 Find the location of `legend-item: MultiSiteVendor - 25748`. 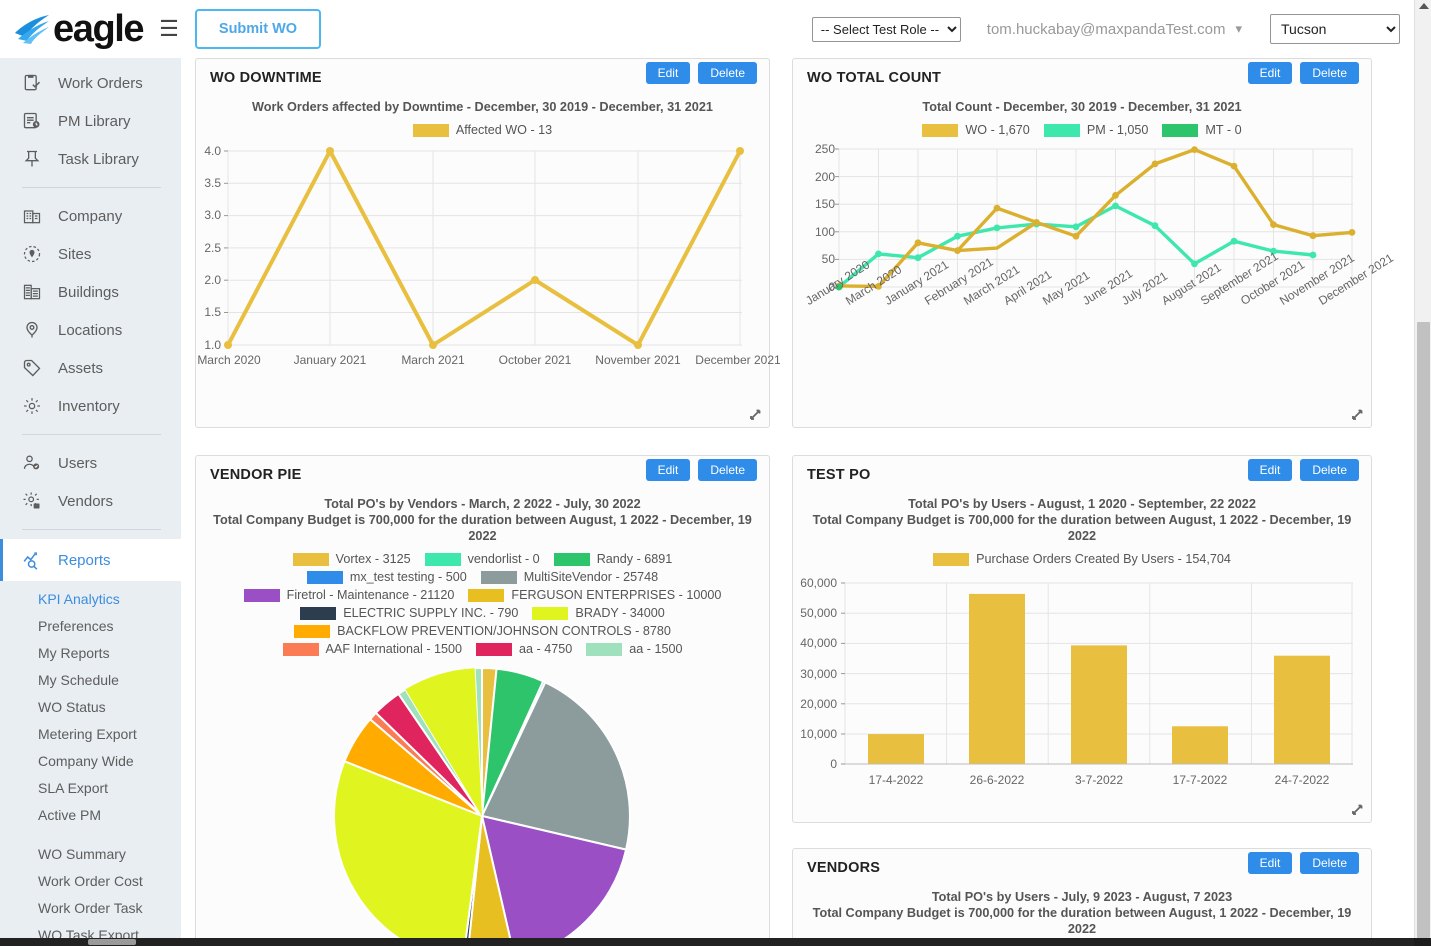

legend-item: MultiSiteVendor - 25748 is located at coordinates (569, 577).